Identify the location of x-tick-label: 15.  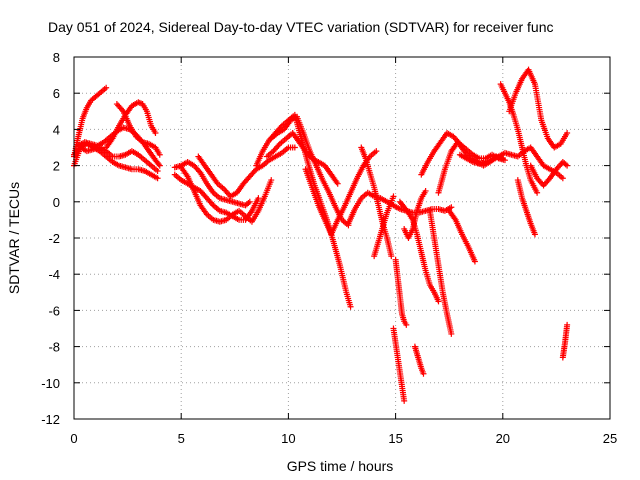
(395, 438).